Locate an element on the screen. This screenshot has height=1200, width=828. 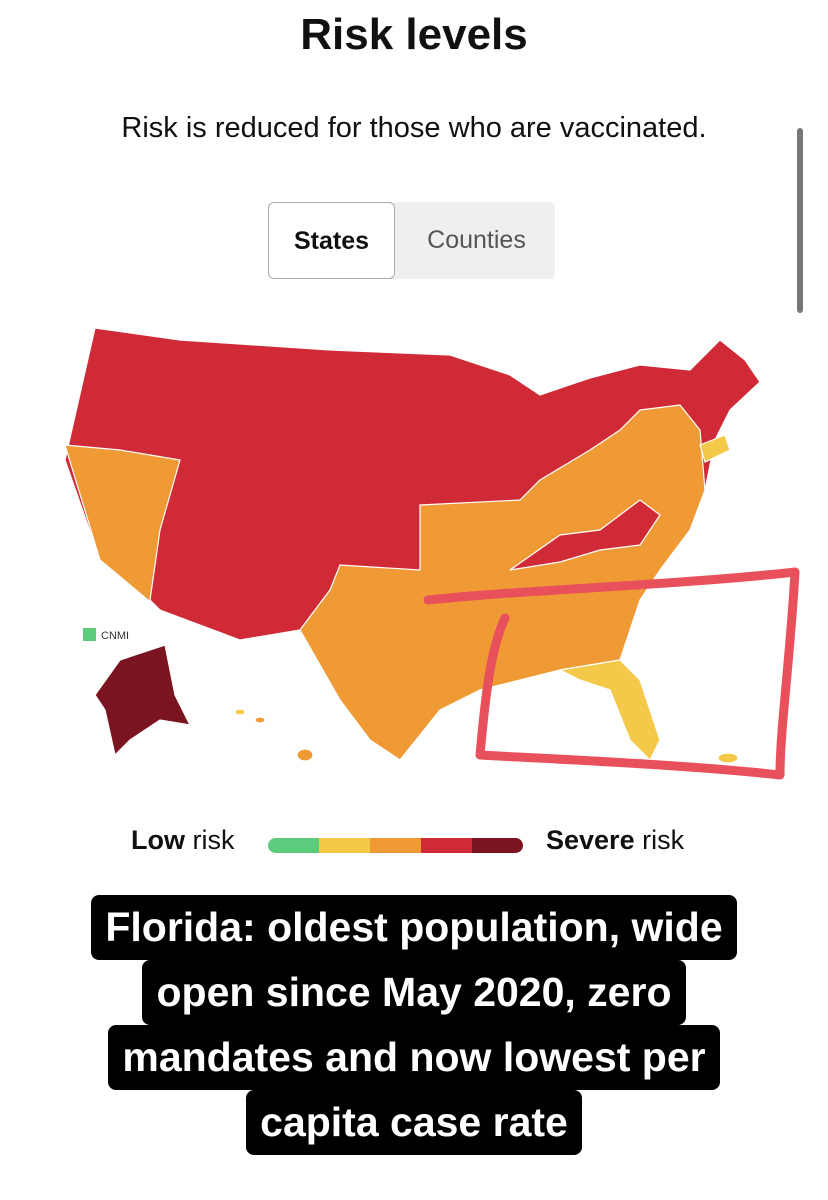
annotation is located at coordinates (611, 673).